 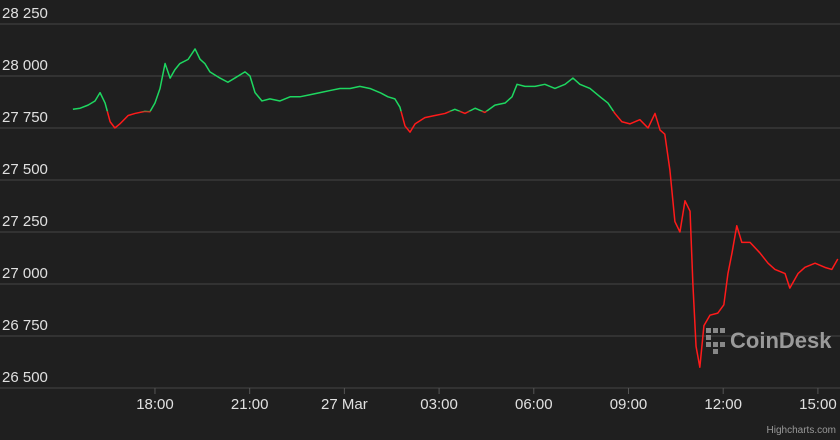 I want to click on y-tick-label: 27 750, so click(x=25, y=117).